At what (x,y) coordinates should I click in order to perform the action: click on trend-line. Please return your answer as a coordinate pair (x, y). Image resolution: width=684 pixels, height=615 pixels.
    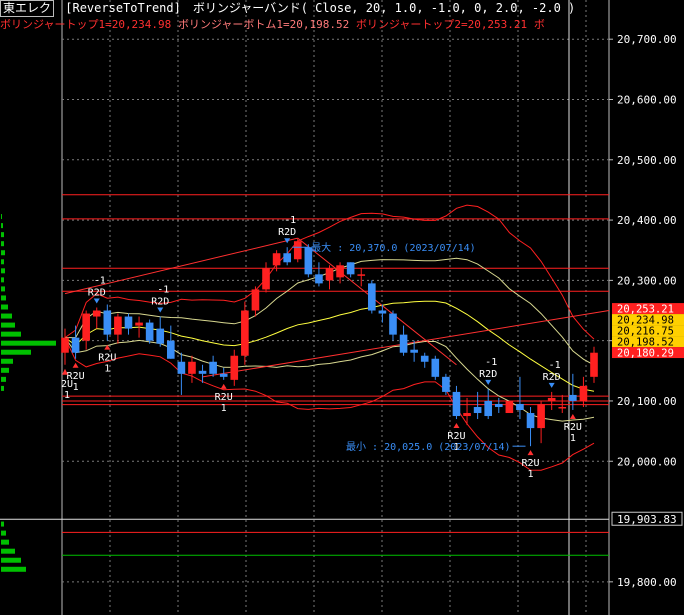
    Looking at the image, I should click on (181, 266).